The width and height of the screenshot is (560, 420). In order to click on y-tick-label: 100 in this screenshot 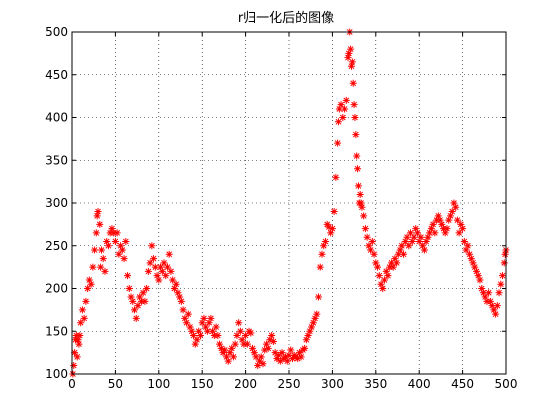, I will do `click(56, 374)`.